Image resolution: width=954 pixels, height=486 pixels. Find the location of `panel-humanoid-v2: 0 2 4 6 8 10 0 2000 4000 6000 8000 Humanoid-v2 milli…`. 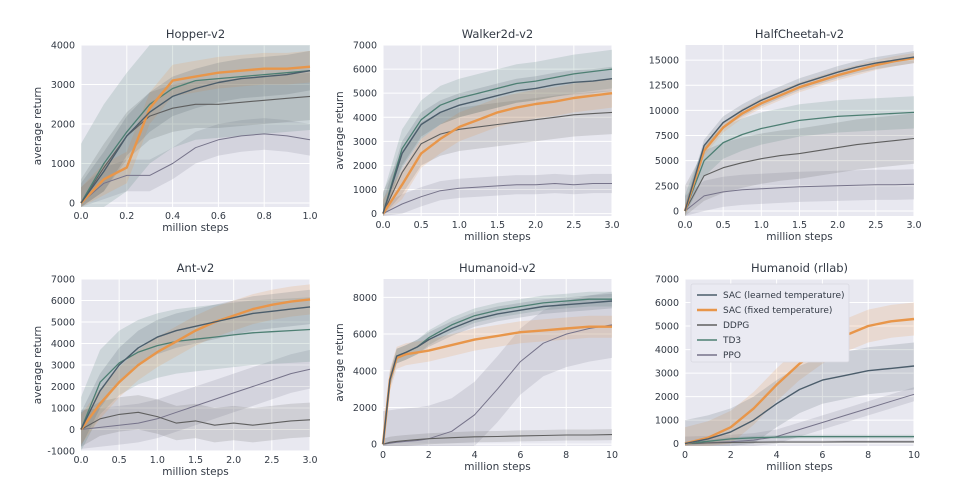

panel-humanoid-v2: 0 2 4 6 8 10 0 2000 4000 6000 8000 Humanoid-v2 milli… is located at coordinates (476, 367).